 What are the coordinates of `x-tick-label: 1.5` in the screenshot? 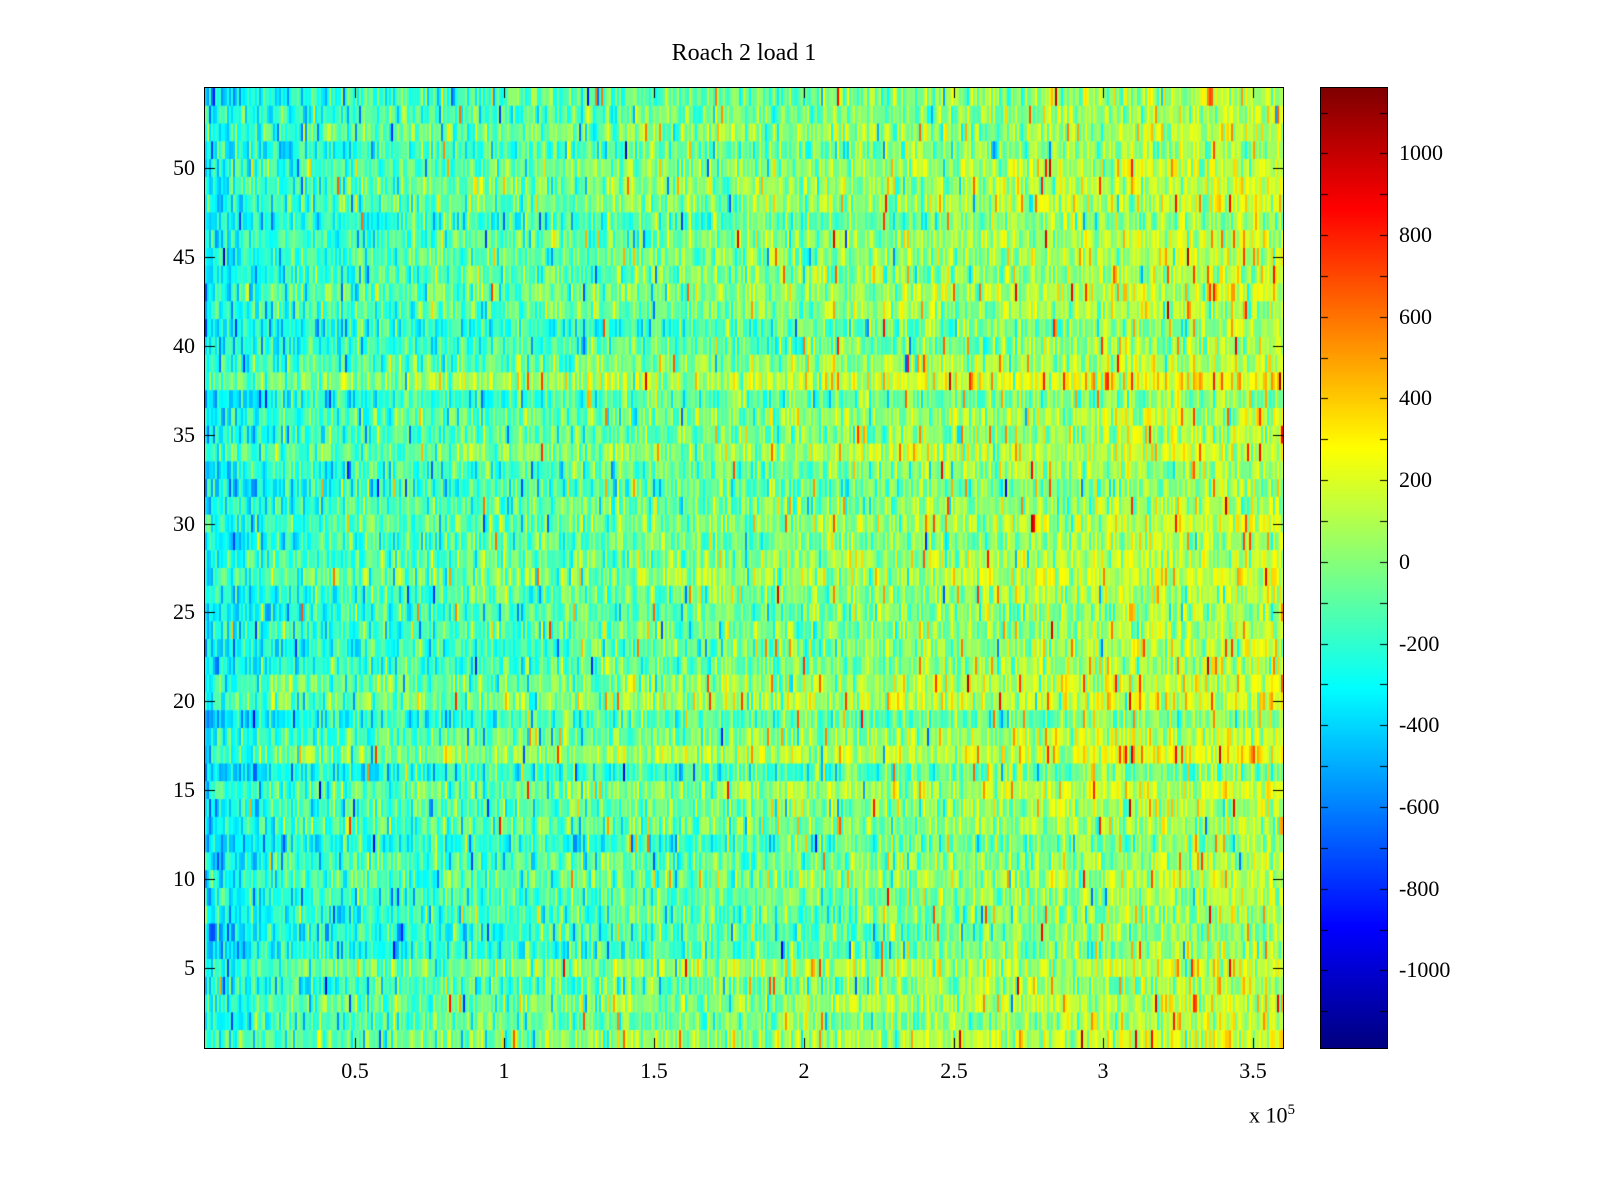 It's located at (654, 1070).